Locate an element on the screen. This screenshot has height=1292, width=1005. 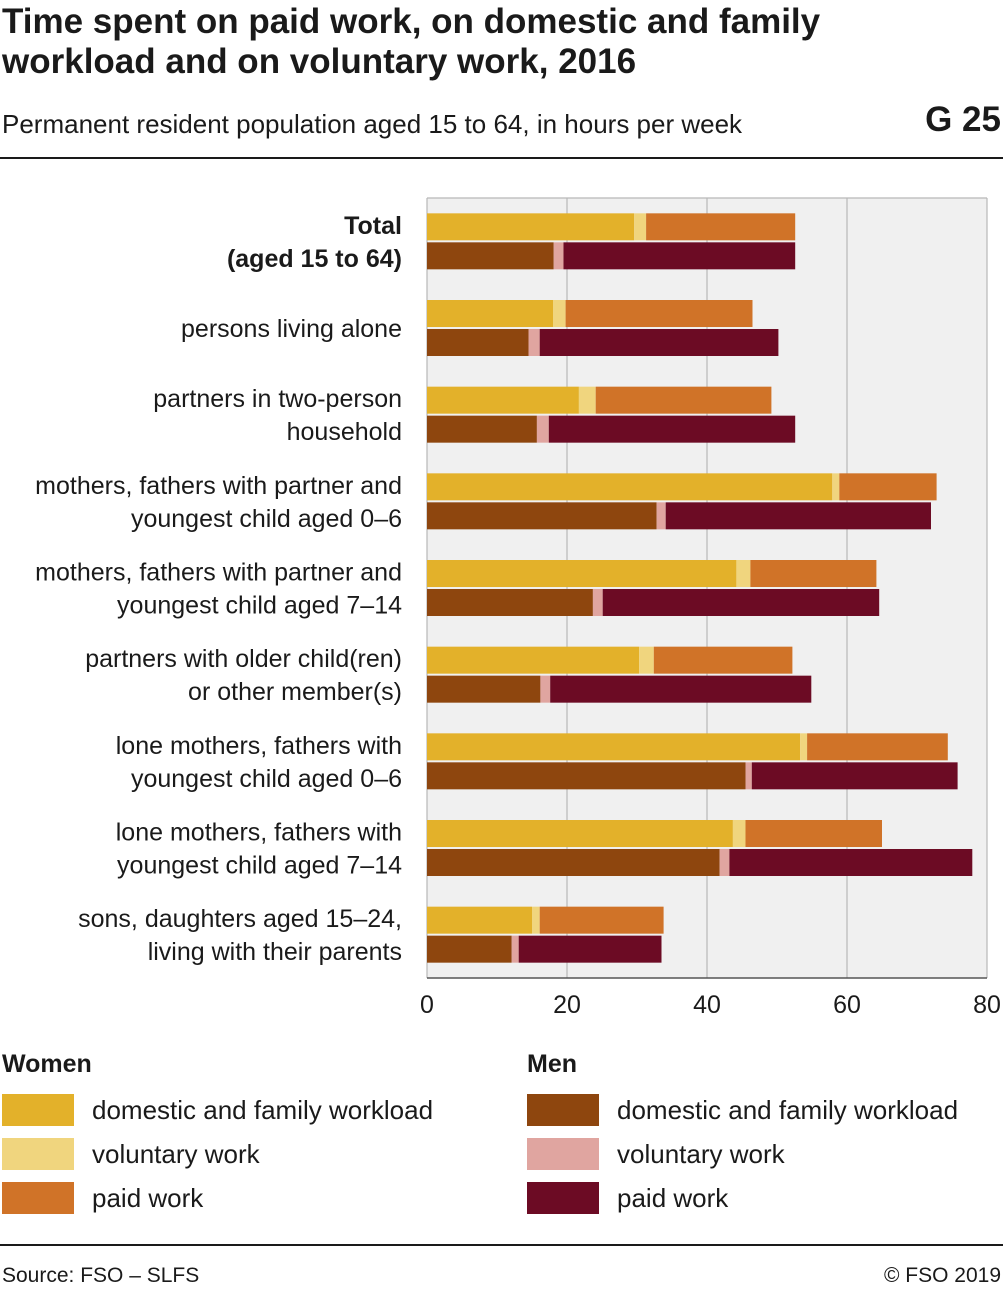
legend-label-women-paid: paid work is located at coordinates (148, 1197).